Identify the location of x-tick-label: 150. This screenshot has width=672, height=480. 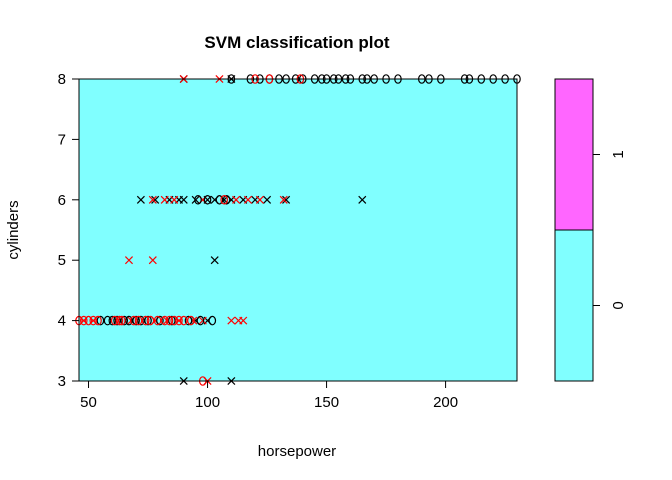
(326, 402).